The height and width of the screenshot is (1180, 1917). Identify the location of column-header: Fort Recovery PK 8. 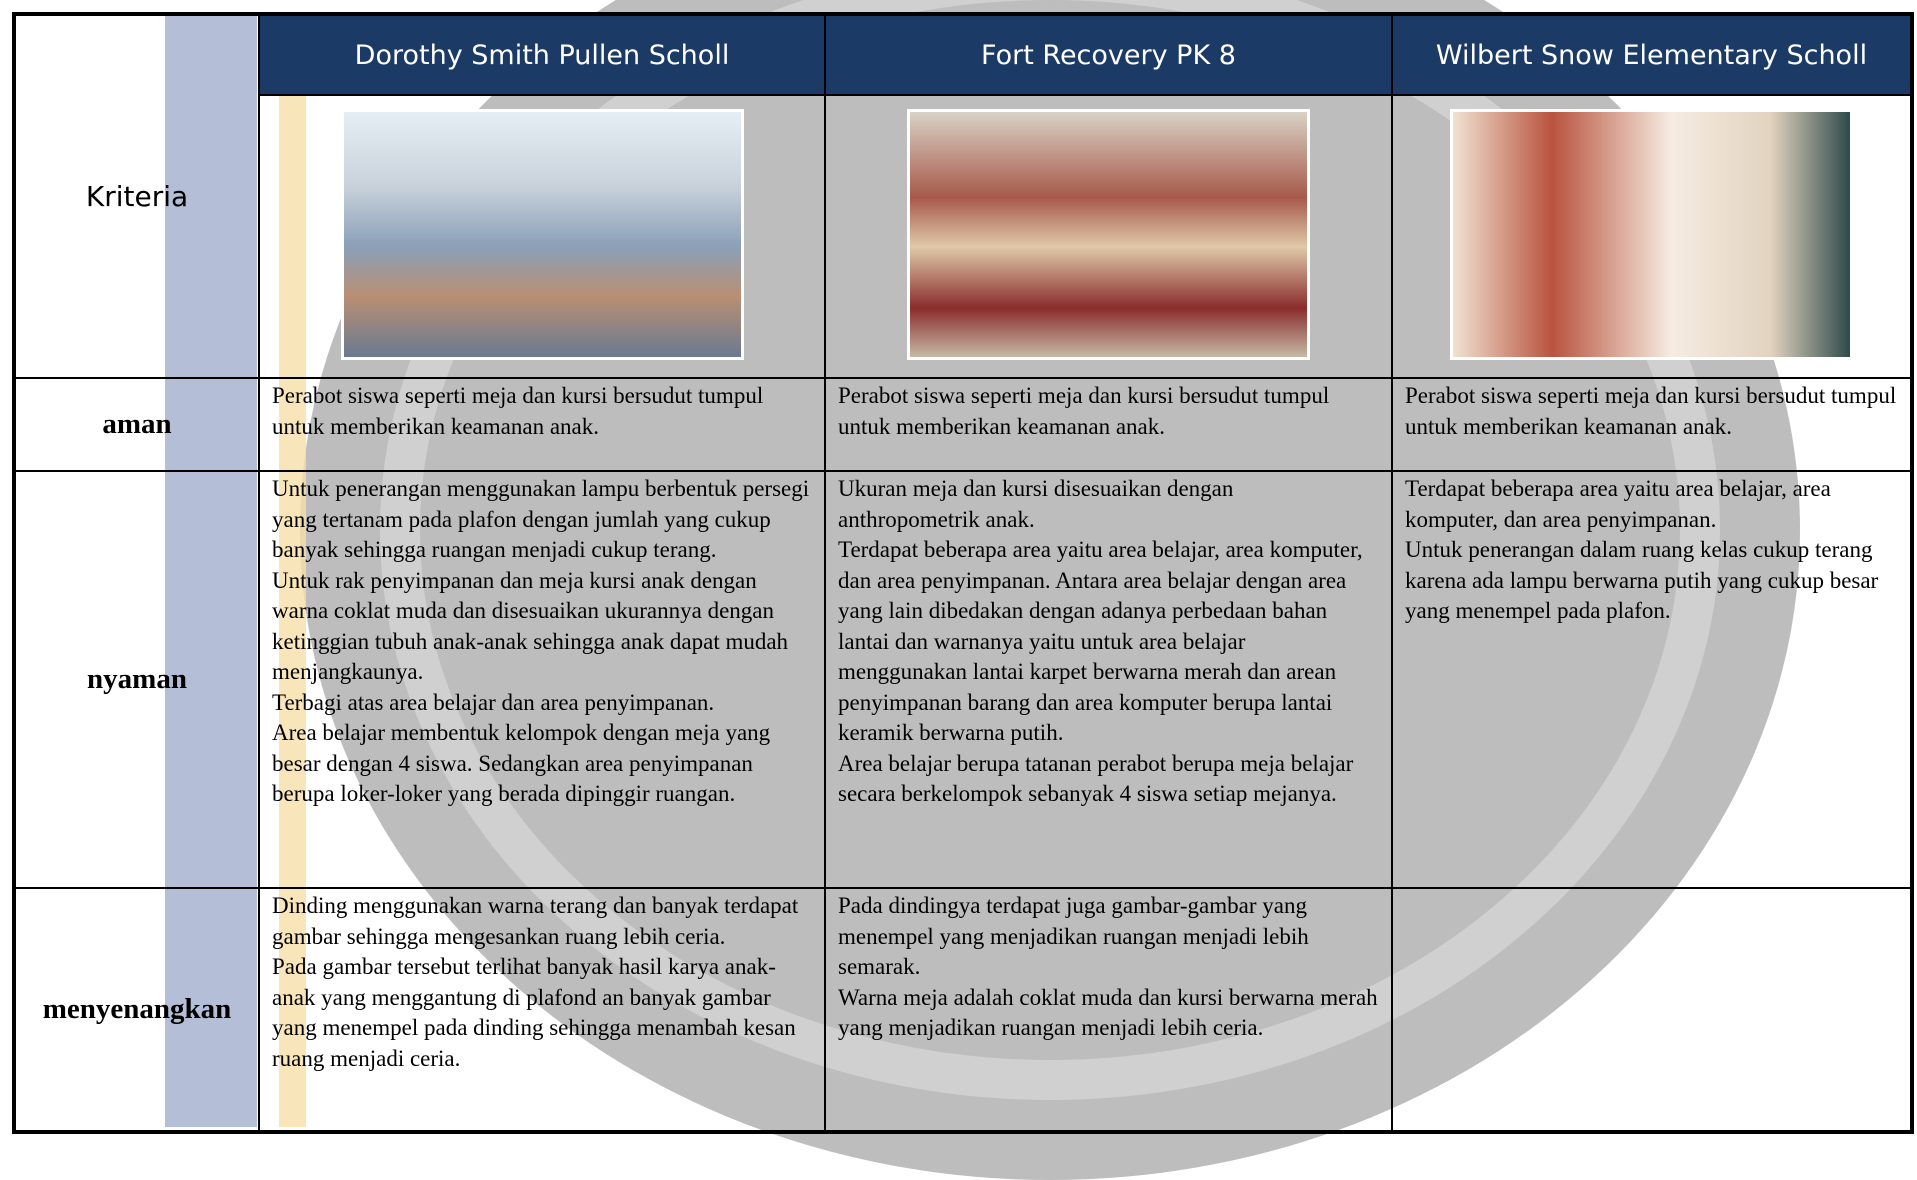
(1108, 54).